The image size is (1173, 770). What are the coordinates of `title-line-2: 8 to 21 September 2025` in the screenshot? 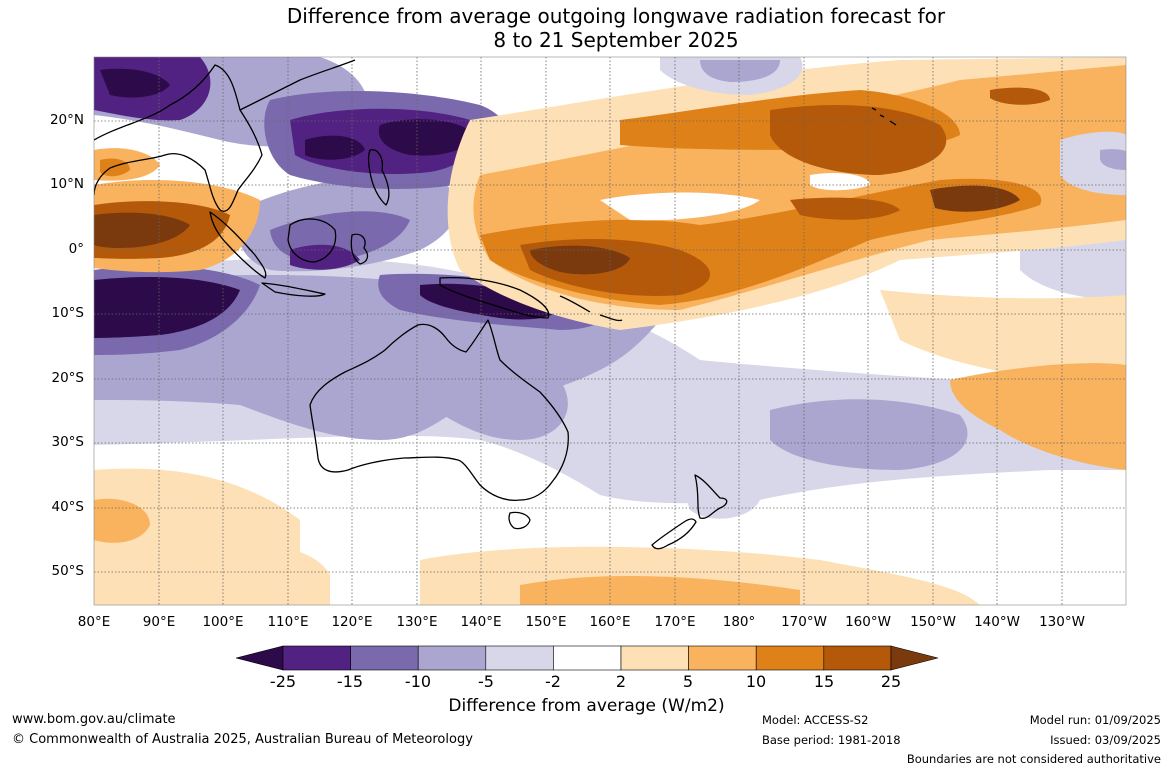 It's located at (616, 40).